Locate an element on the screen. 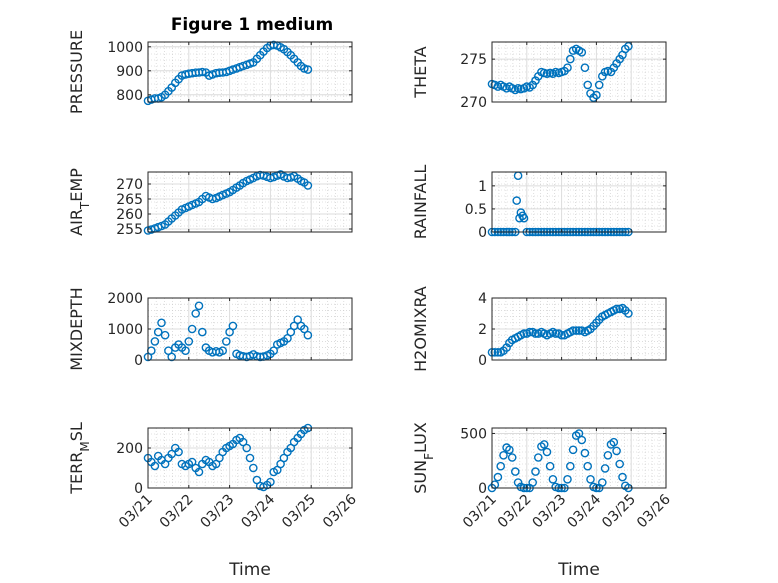  y-axis-label: PRESSURE is located at coordinates (76, 72).